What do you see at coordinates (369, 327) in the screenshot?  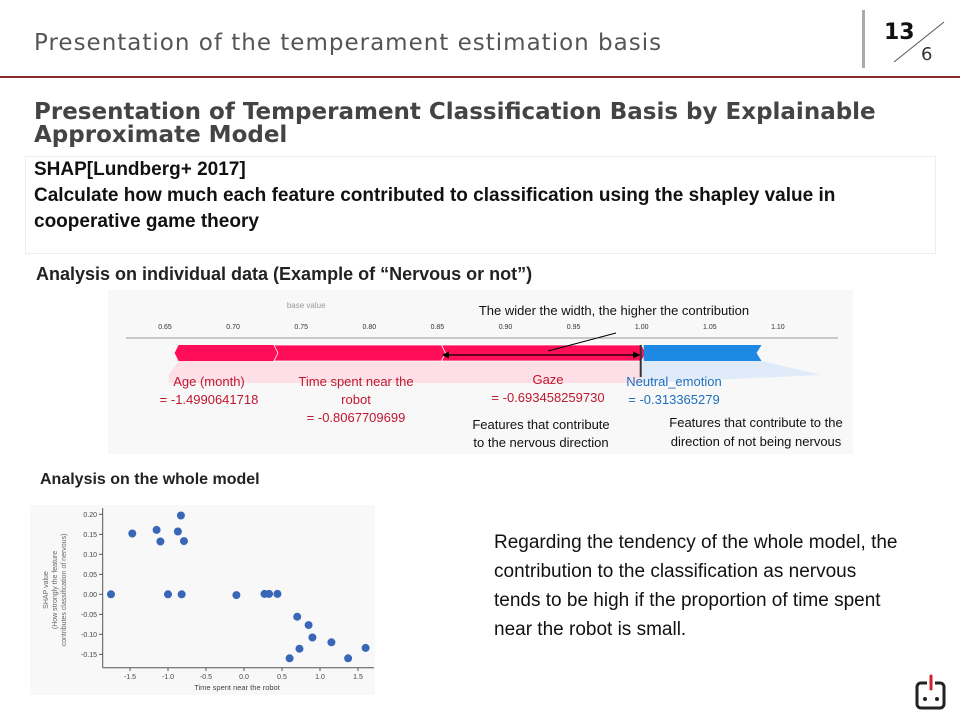 I see `force-axis-tick-label: 0.80` at bounding box center [369, 327].